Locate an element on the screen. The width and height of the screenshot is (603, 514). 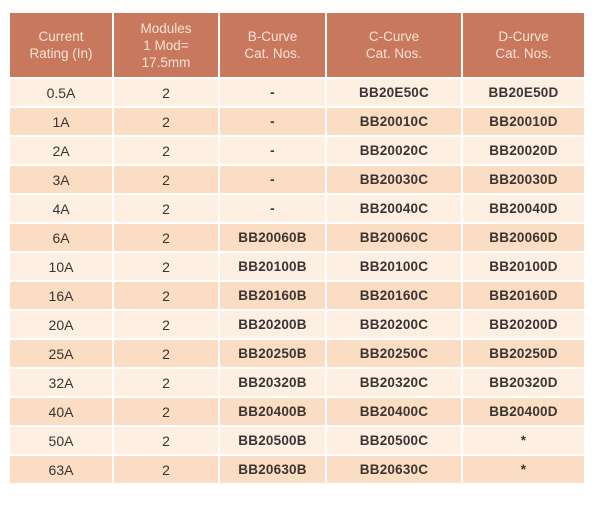
table-row: 63A 2 BB20630B BB20630C * is located at coordinates (297, 469).